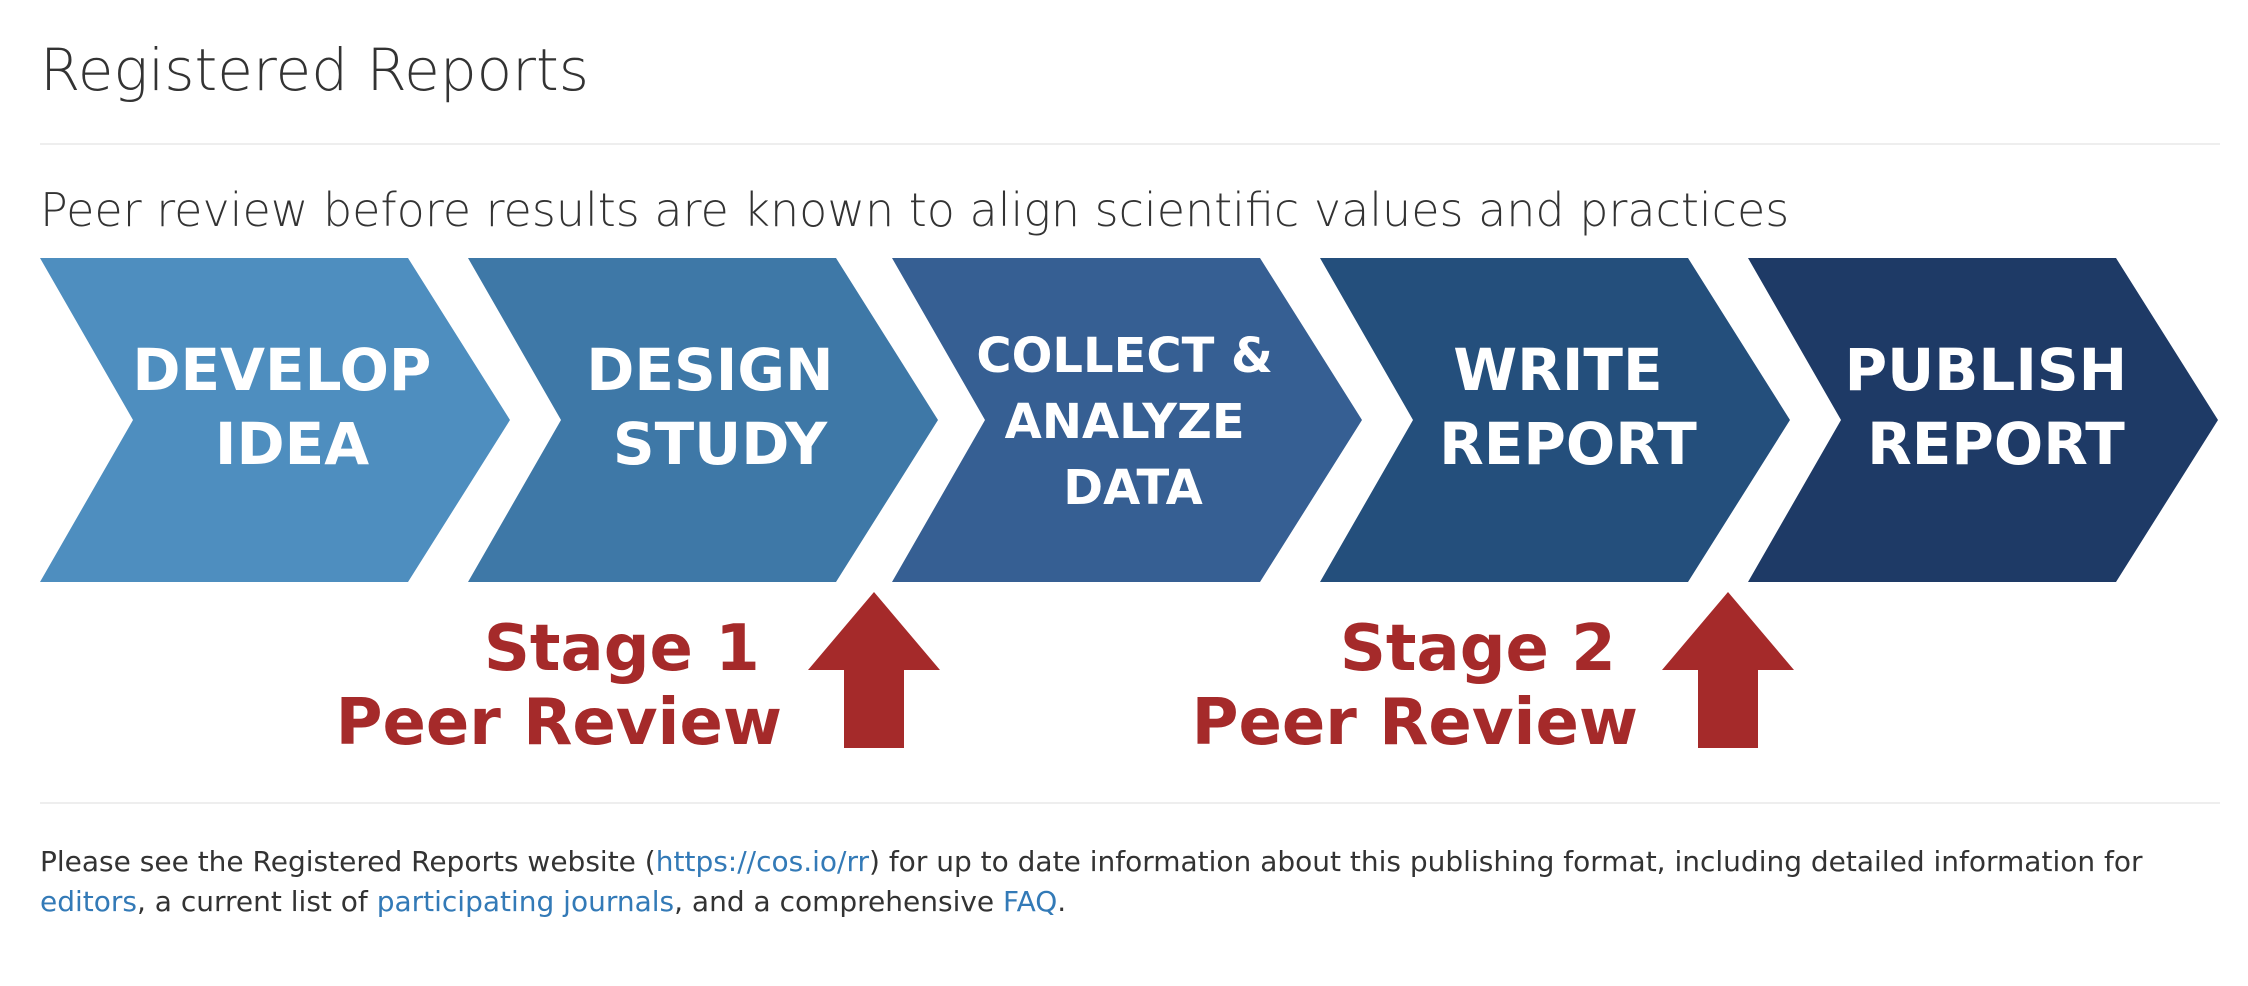 The width and height of the screenshot is (2248, 986). I want to click on review-label: Stage 1 Peer Review, so click(559, 686).